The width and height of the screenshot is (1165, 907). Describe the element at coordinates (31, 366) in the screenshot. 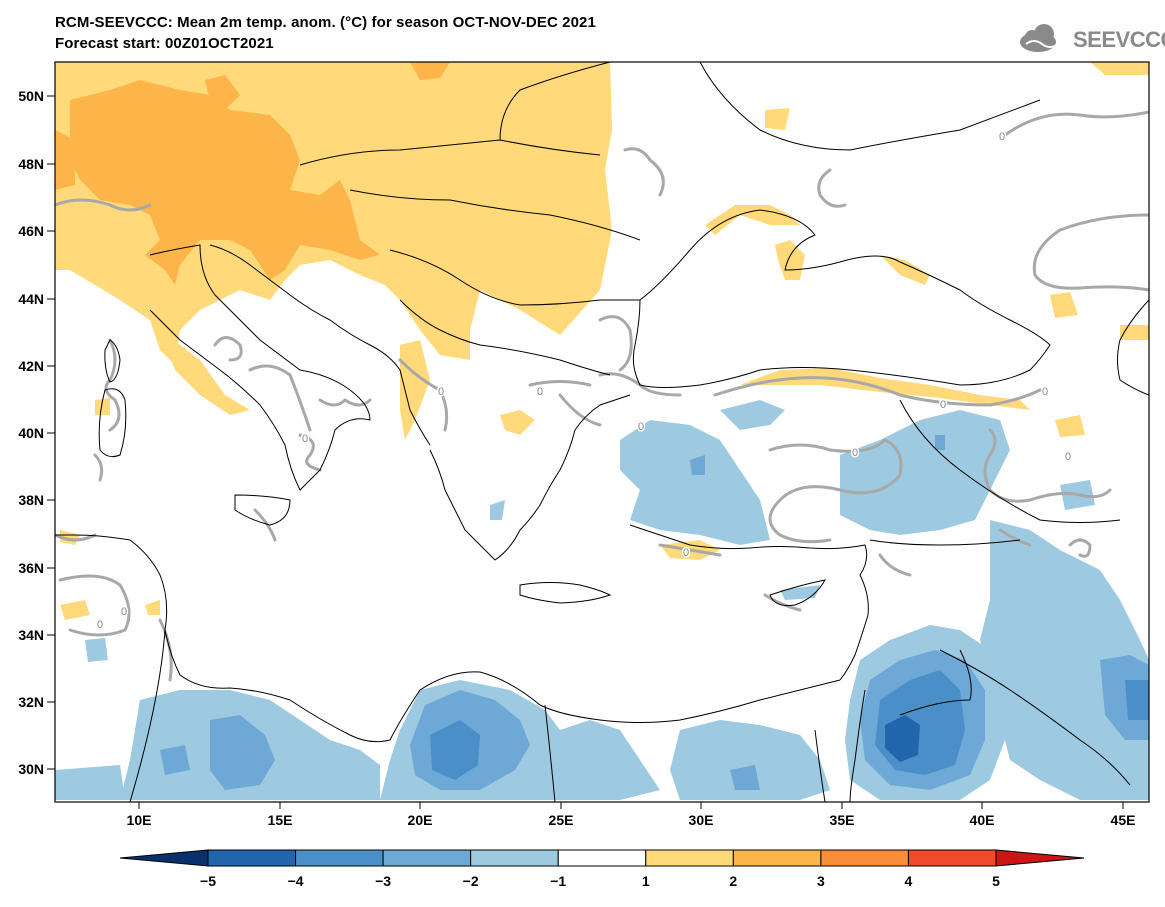

I see `svg-text: 42N` at that location.